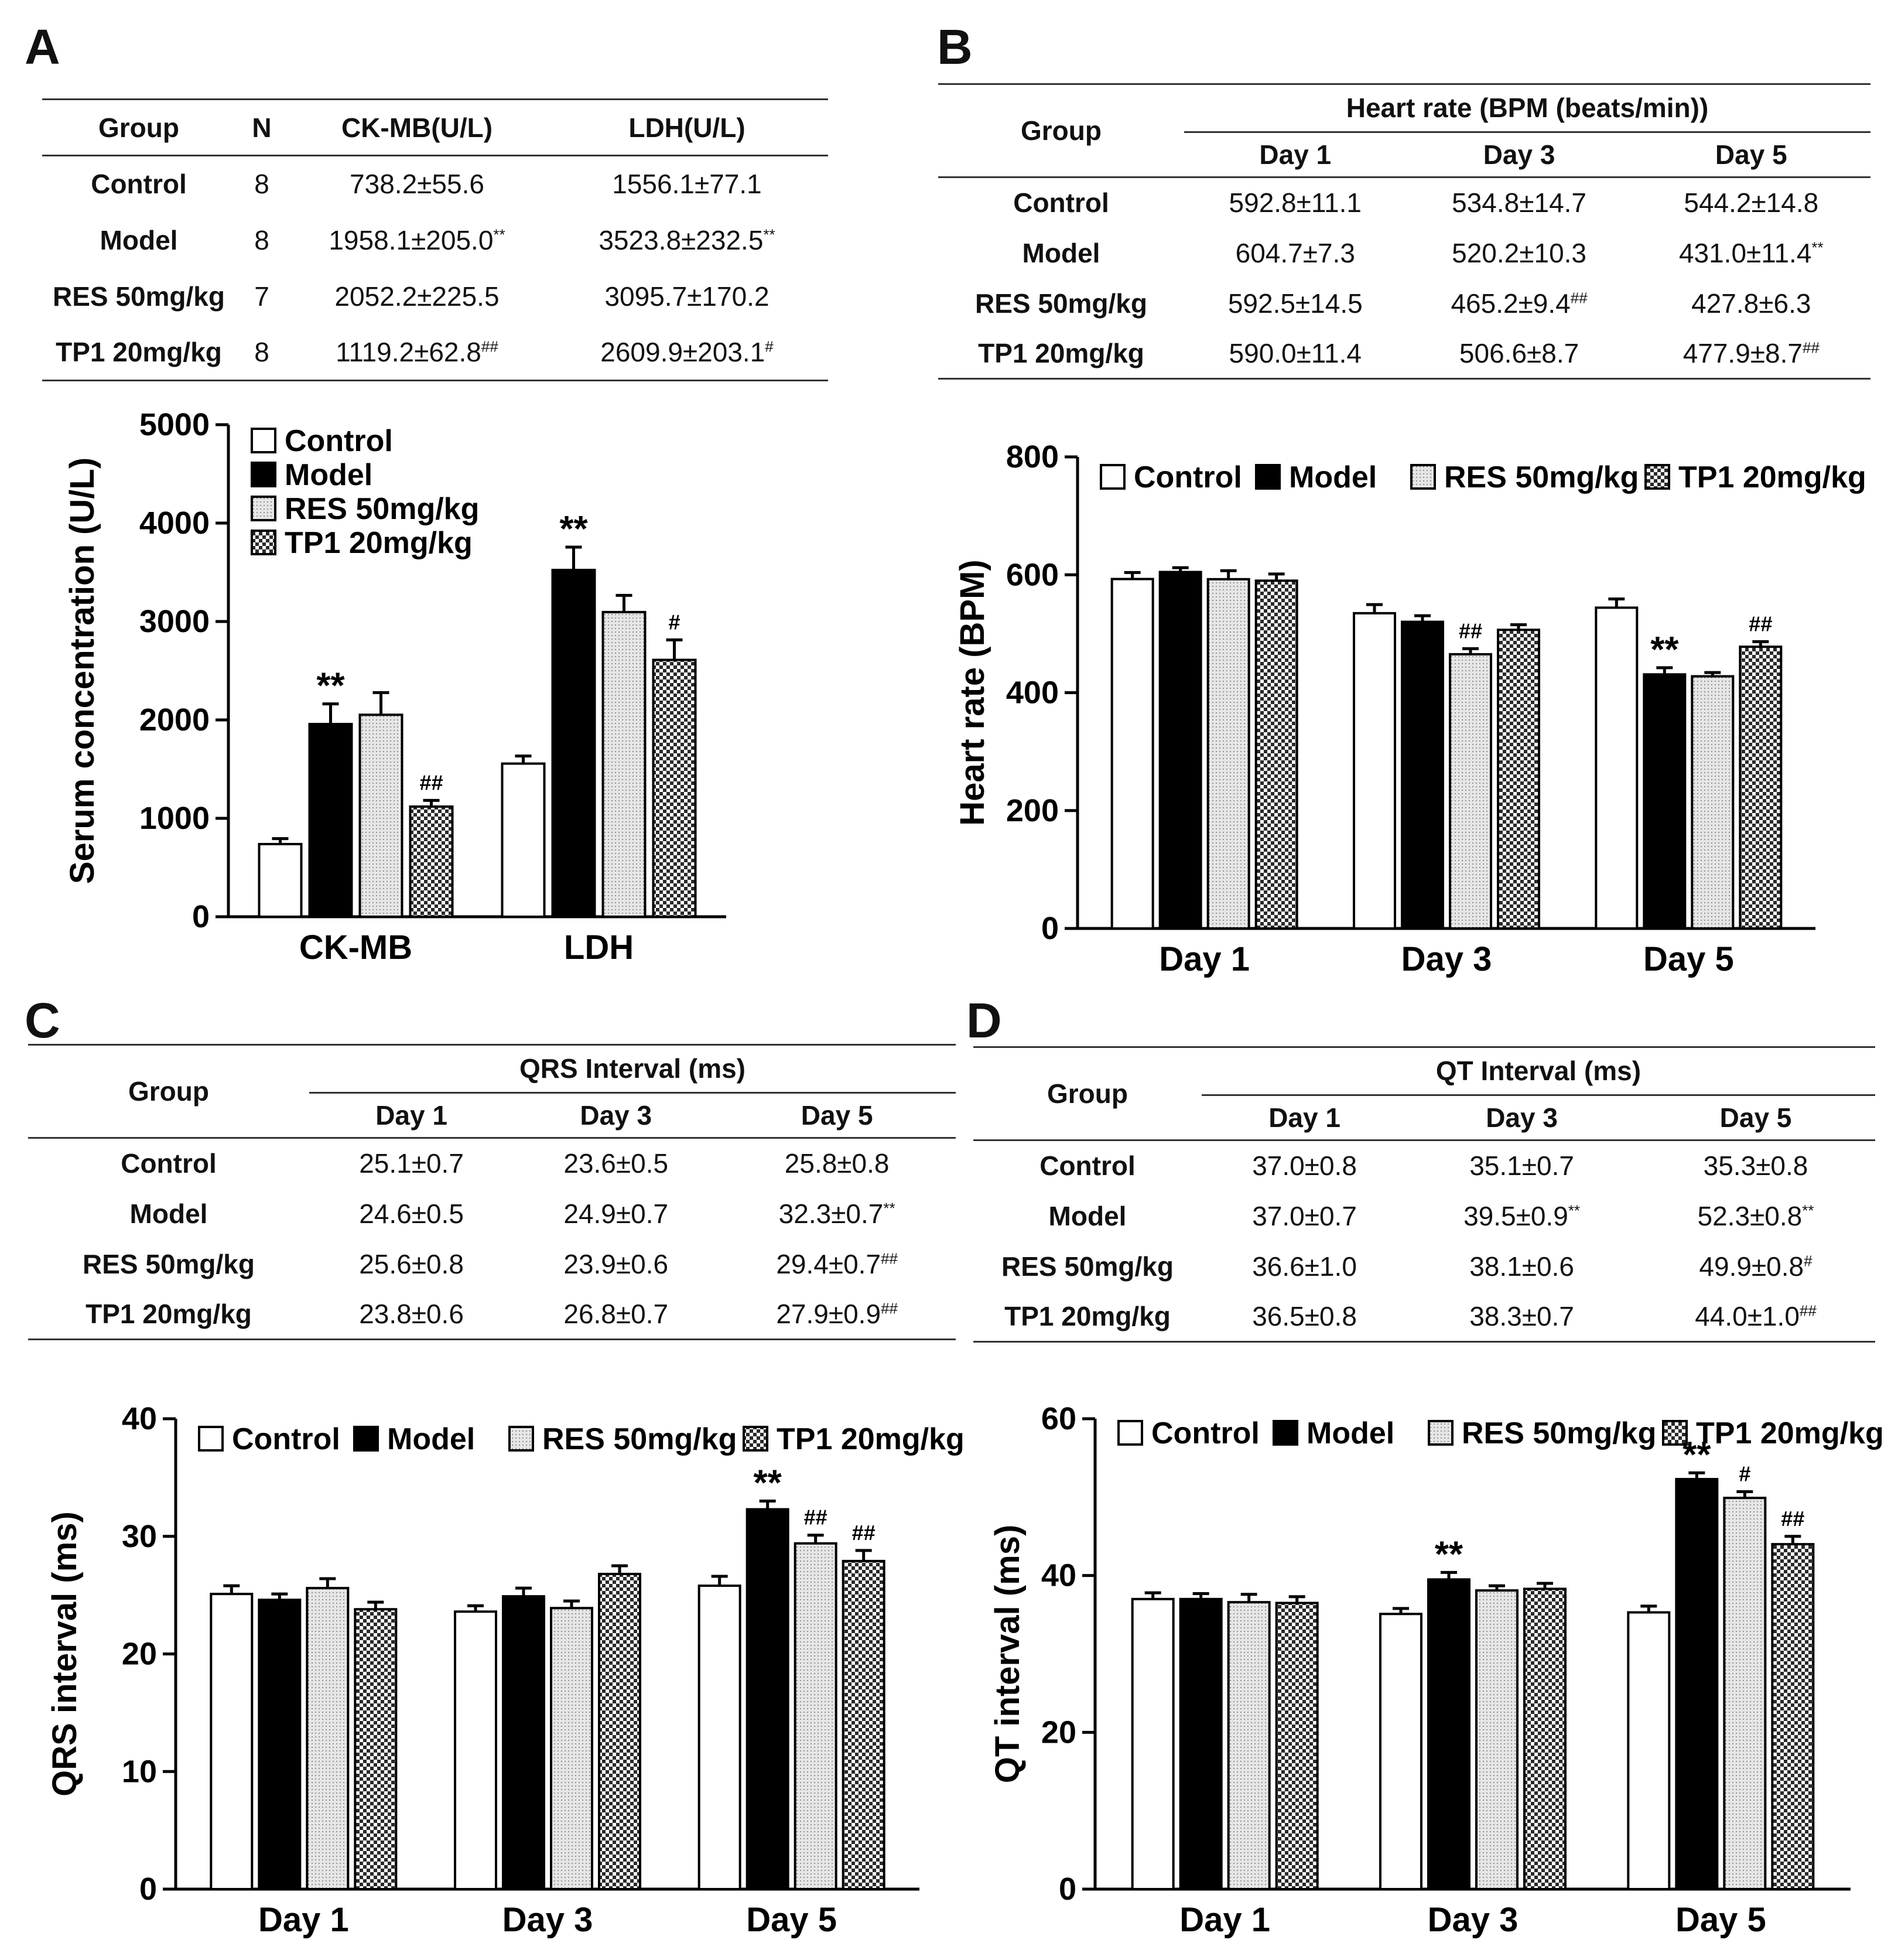 The image size is (1898, 1960). I want to click on bar-res-50mg-kg, so click(571, 1748).